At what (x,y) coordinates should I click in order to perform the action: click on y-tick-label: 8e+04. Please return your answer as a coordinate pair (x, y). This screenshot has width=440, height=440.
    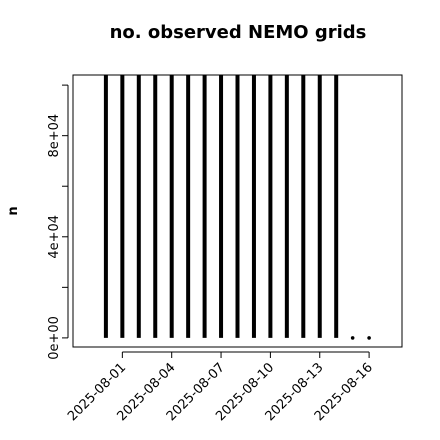
    Looking at the image, I should click on (54, 136).